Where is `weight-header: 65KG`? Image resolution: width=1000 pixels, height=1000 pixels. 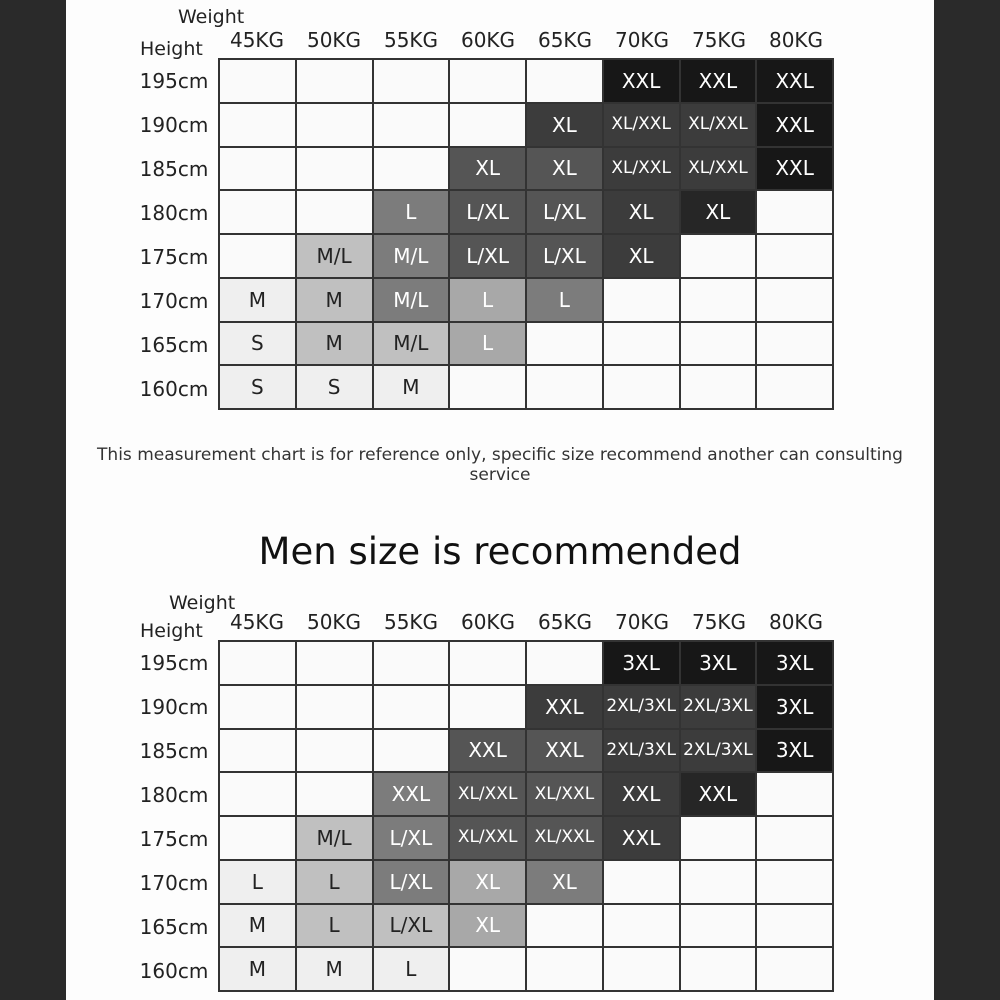
weight-header: 65KG is located at coordinates (565, 622).